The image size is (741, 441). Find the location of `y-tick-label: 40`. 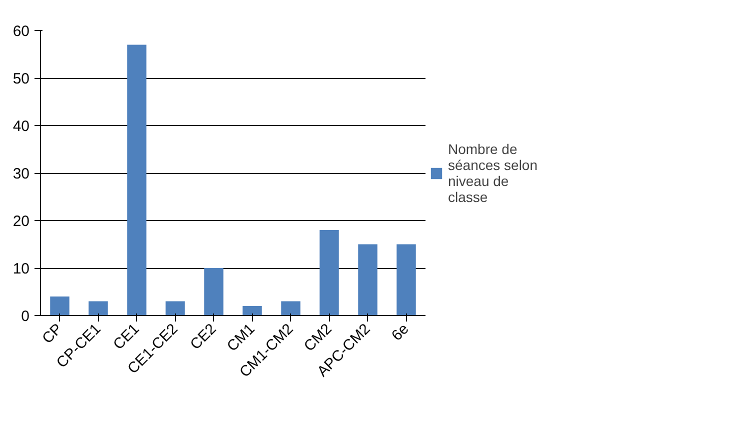

y-tick-label: 40 is located at coordinates (21, 126).